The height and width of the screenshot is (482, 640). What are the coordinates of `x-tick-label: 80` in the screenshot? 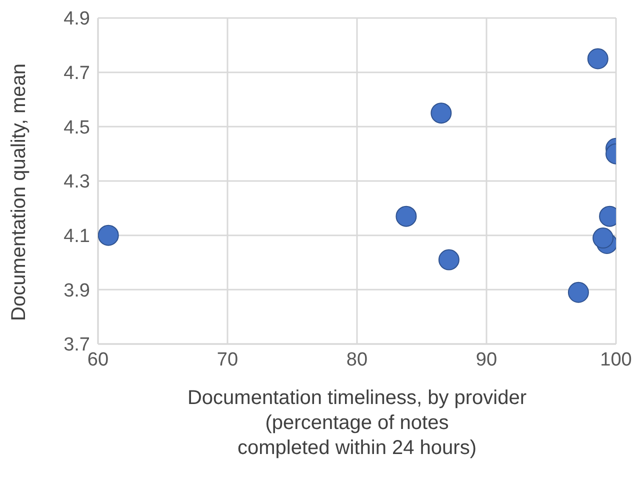 It's located at (357, 359).